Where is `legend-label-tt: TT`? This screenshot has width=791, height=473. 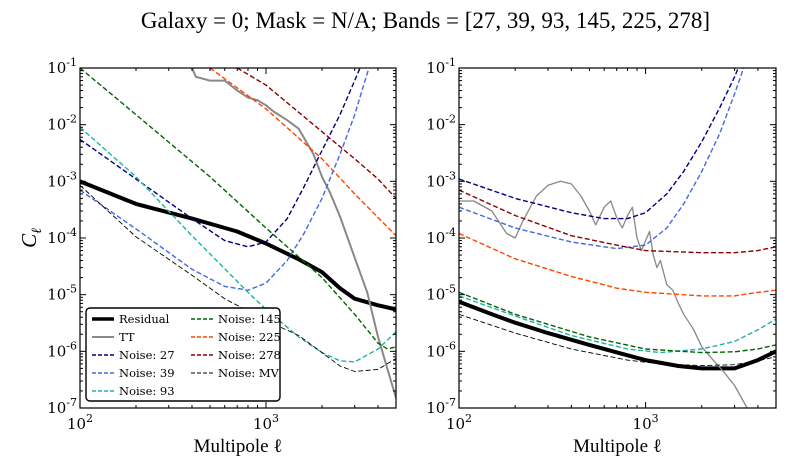 legend-label-tt: TT is located at coordinates (127, 337).